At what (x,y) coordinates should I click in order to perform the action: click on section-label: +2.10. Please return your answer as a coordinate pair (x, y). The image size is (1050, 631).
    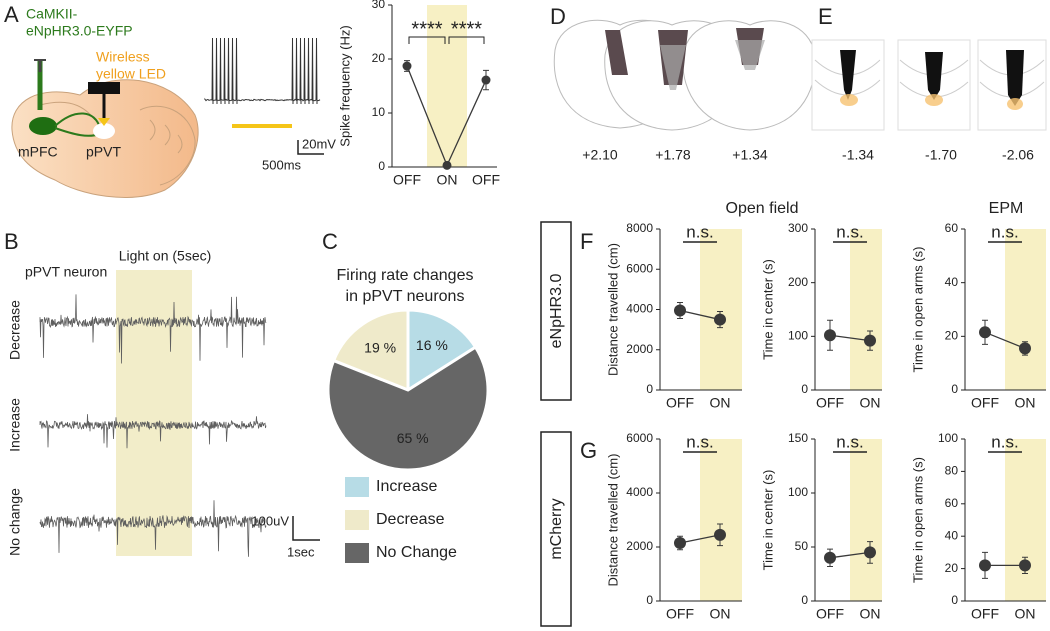
    Looking at the image, I should click on (600, 155).